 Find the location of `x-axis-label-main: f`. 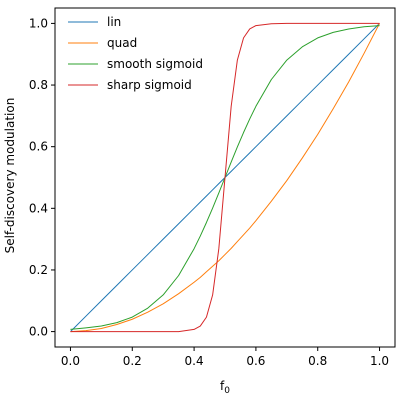

x-axis-label-main: f is located at coordinates (222, 386).